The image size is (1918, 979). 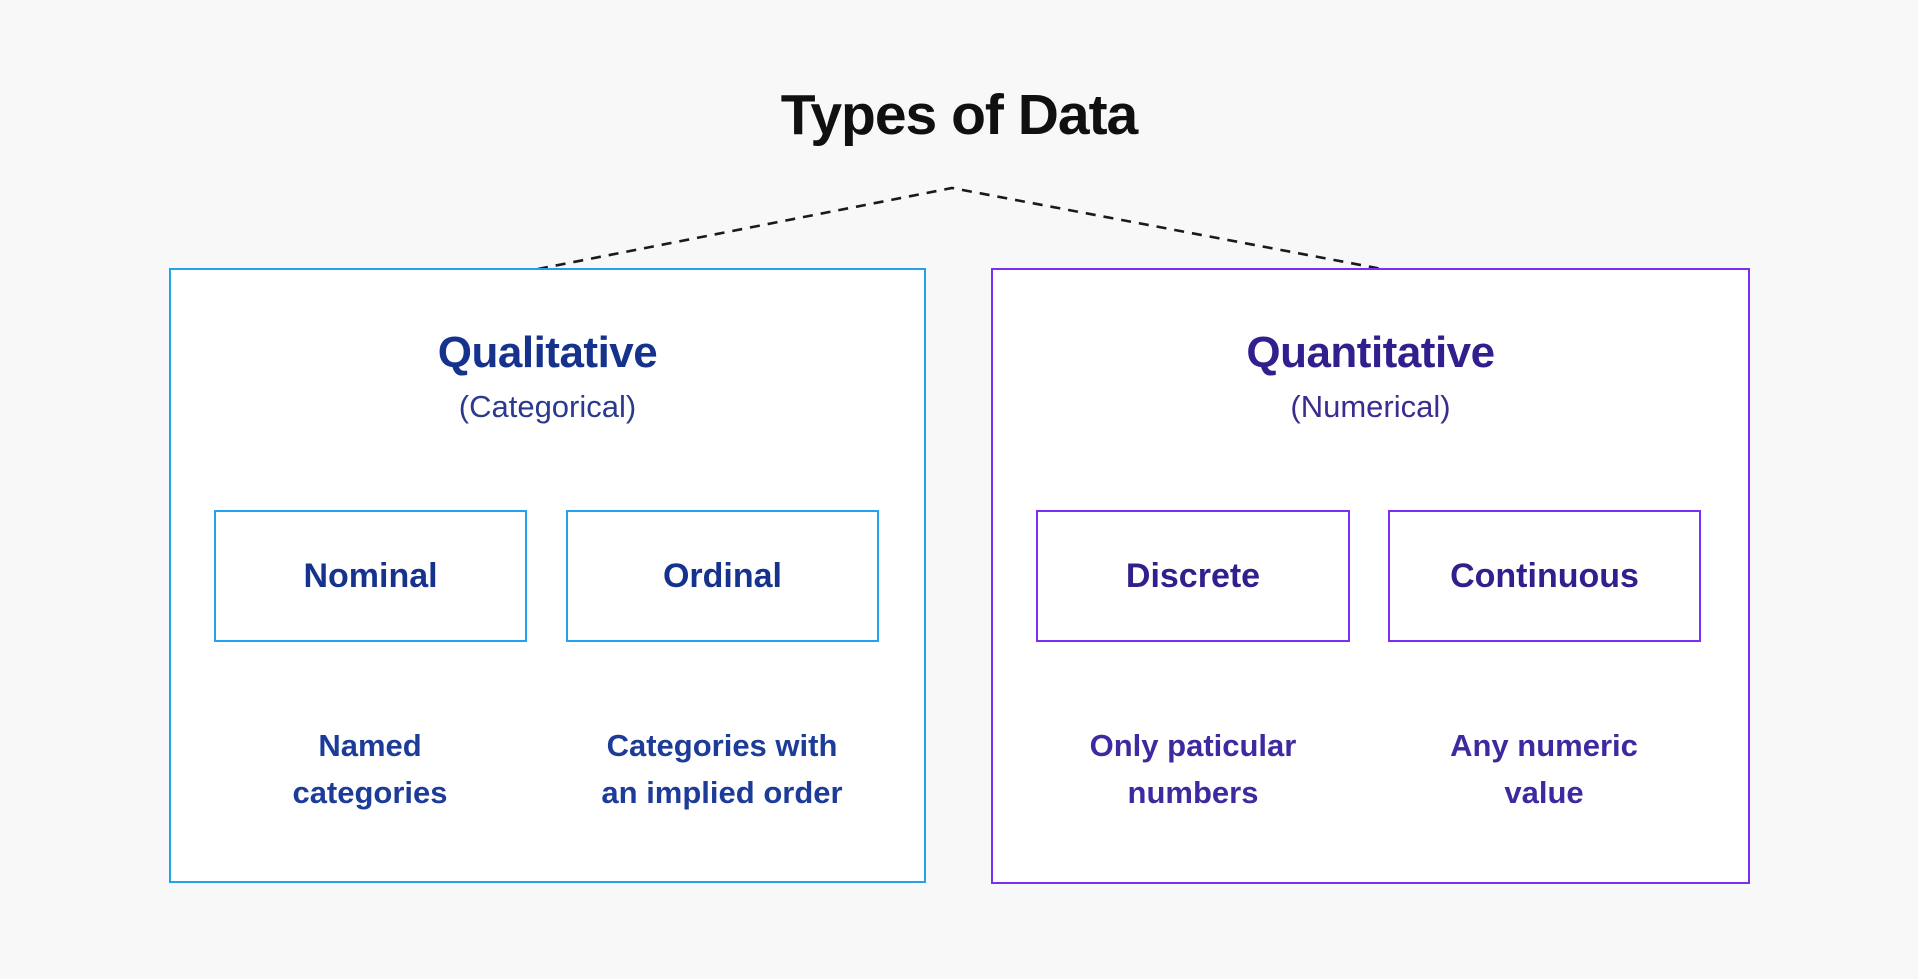 I want to click on desc-nominal: Named categories, so click(x=370, y=769).